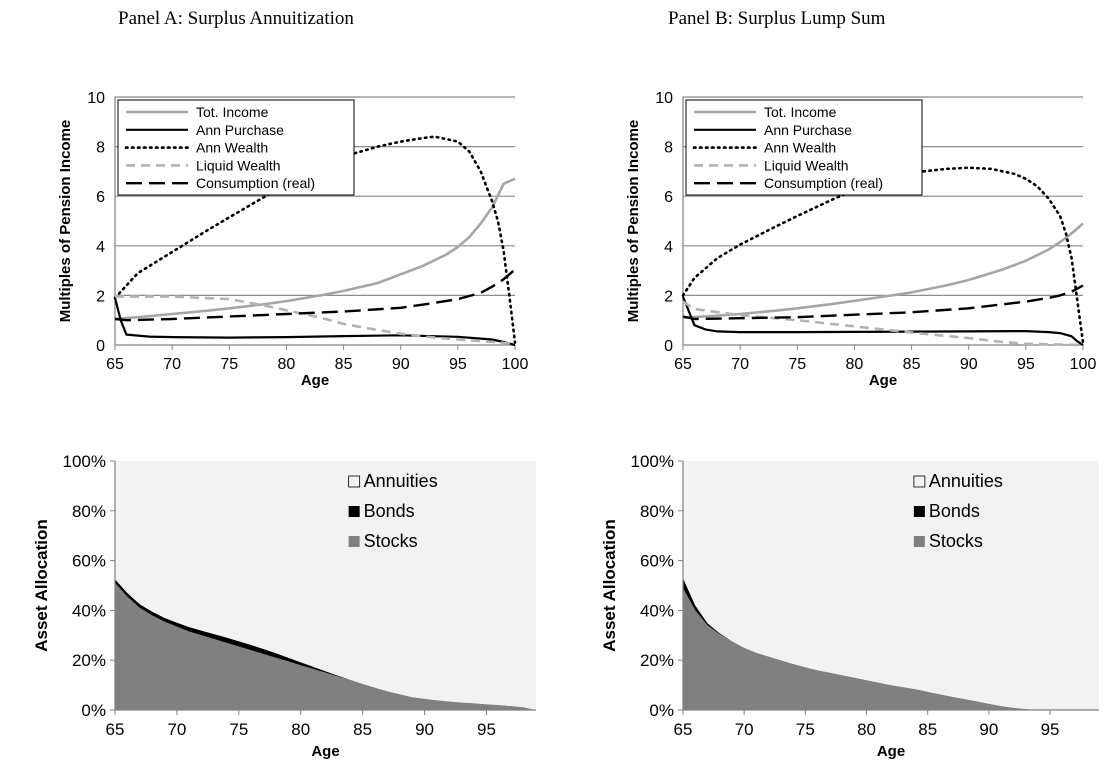 This screenshot has height=780, width=1105. What do you see at coordinates (84, 461) in the screenshot?
I see `y-tick-label: 100%` at bounding box center [84, 461].